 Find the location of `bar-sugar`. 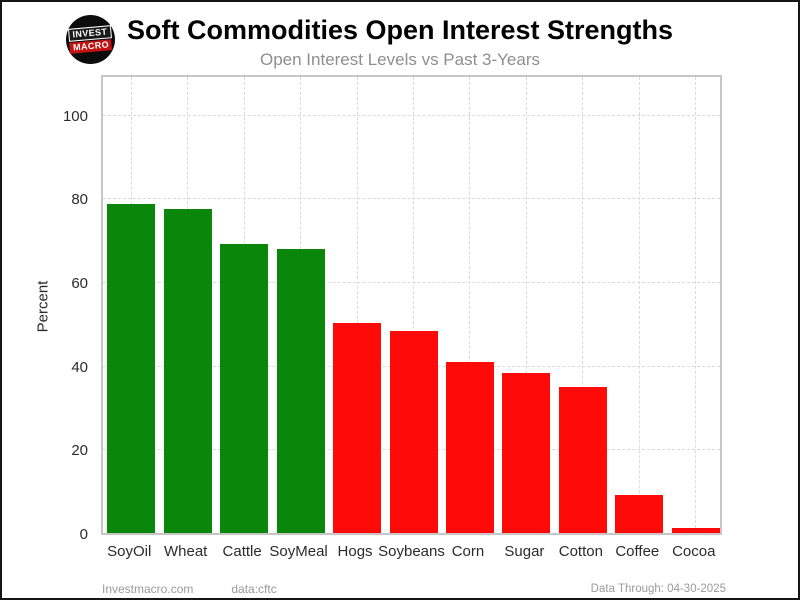

bar-sugar is located at coordinates (526, 453).